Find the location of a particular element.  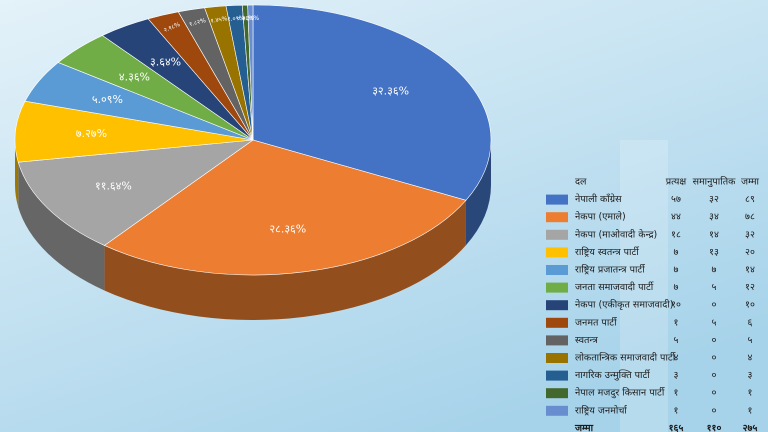

table-header: जम्मा is located at coordinates (750, 182).